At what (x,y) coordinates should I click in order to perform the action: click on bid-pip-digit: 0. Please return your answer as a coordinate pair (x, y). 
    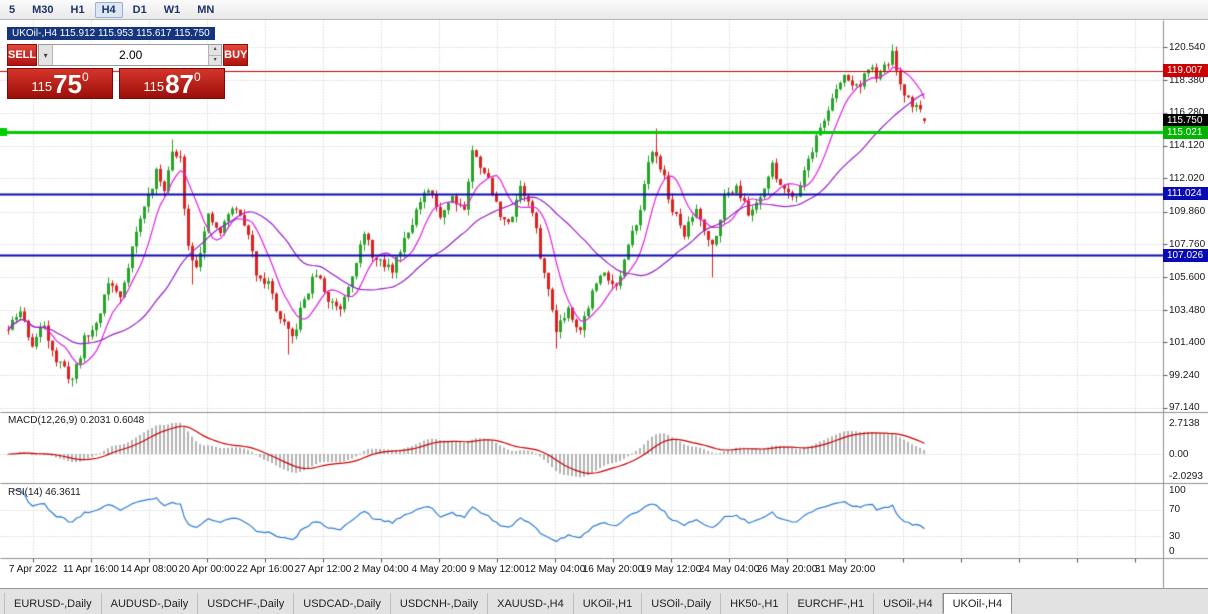
    Looking at the image, I should click on (85, 77).